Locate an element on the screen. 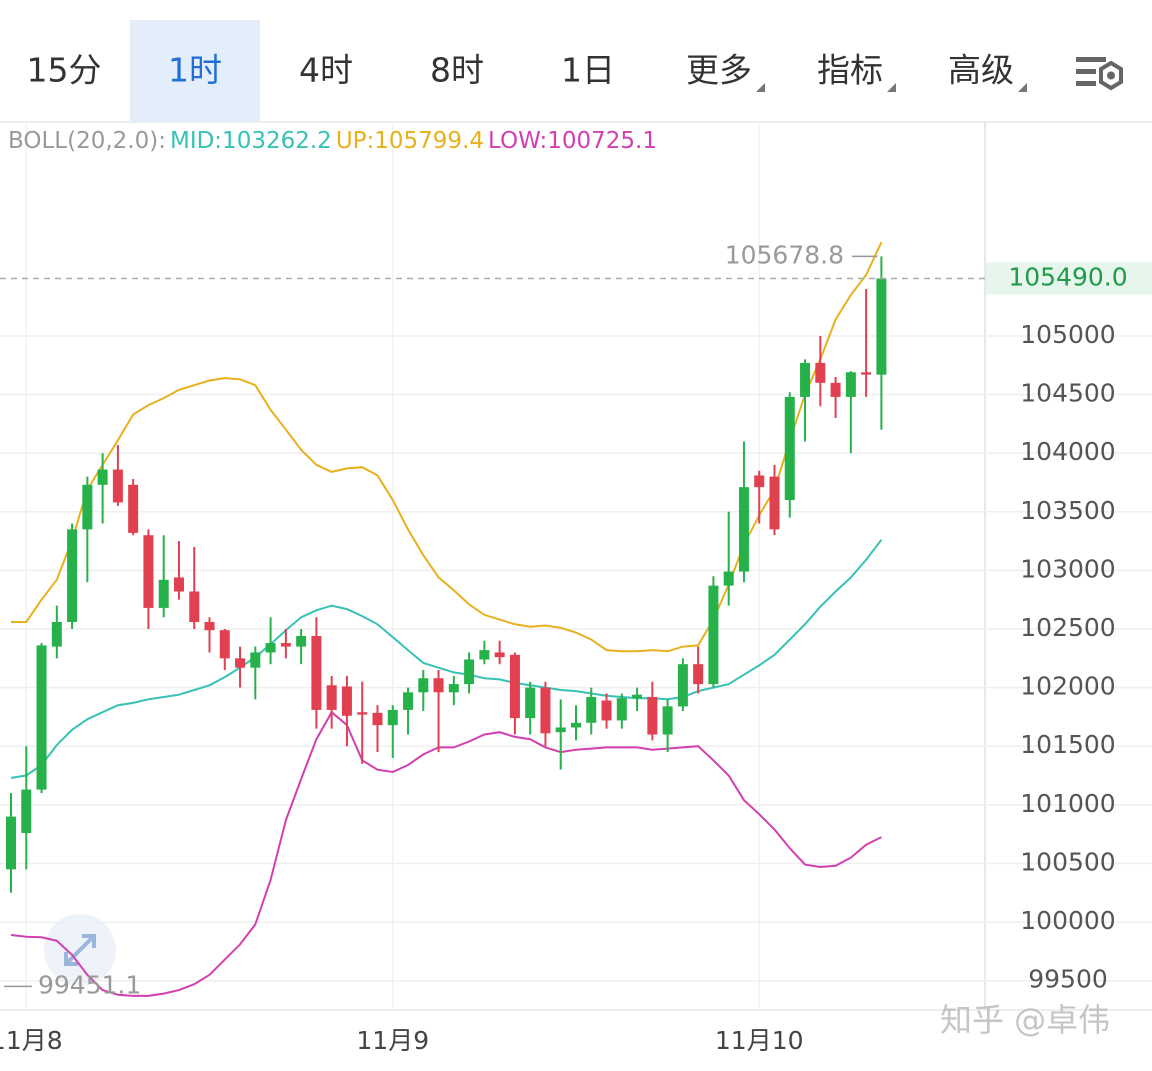 This screenshot has height=1071, width=1152. tab-label: 指标 is located at coordinates (850, 70).